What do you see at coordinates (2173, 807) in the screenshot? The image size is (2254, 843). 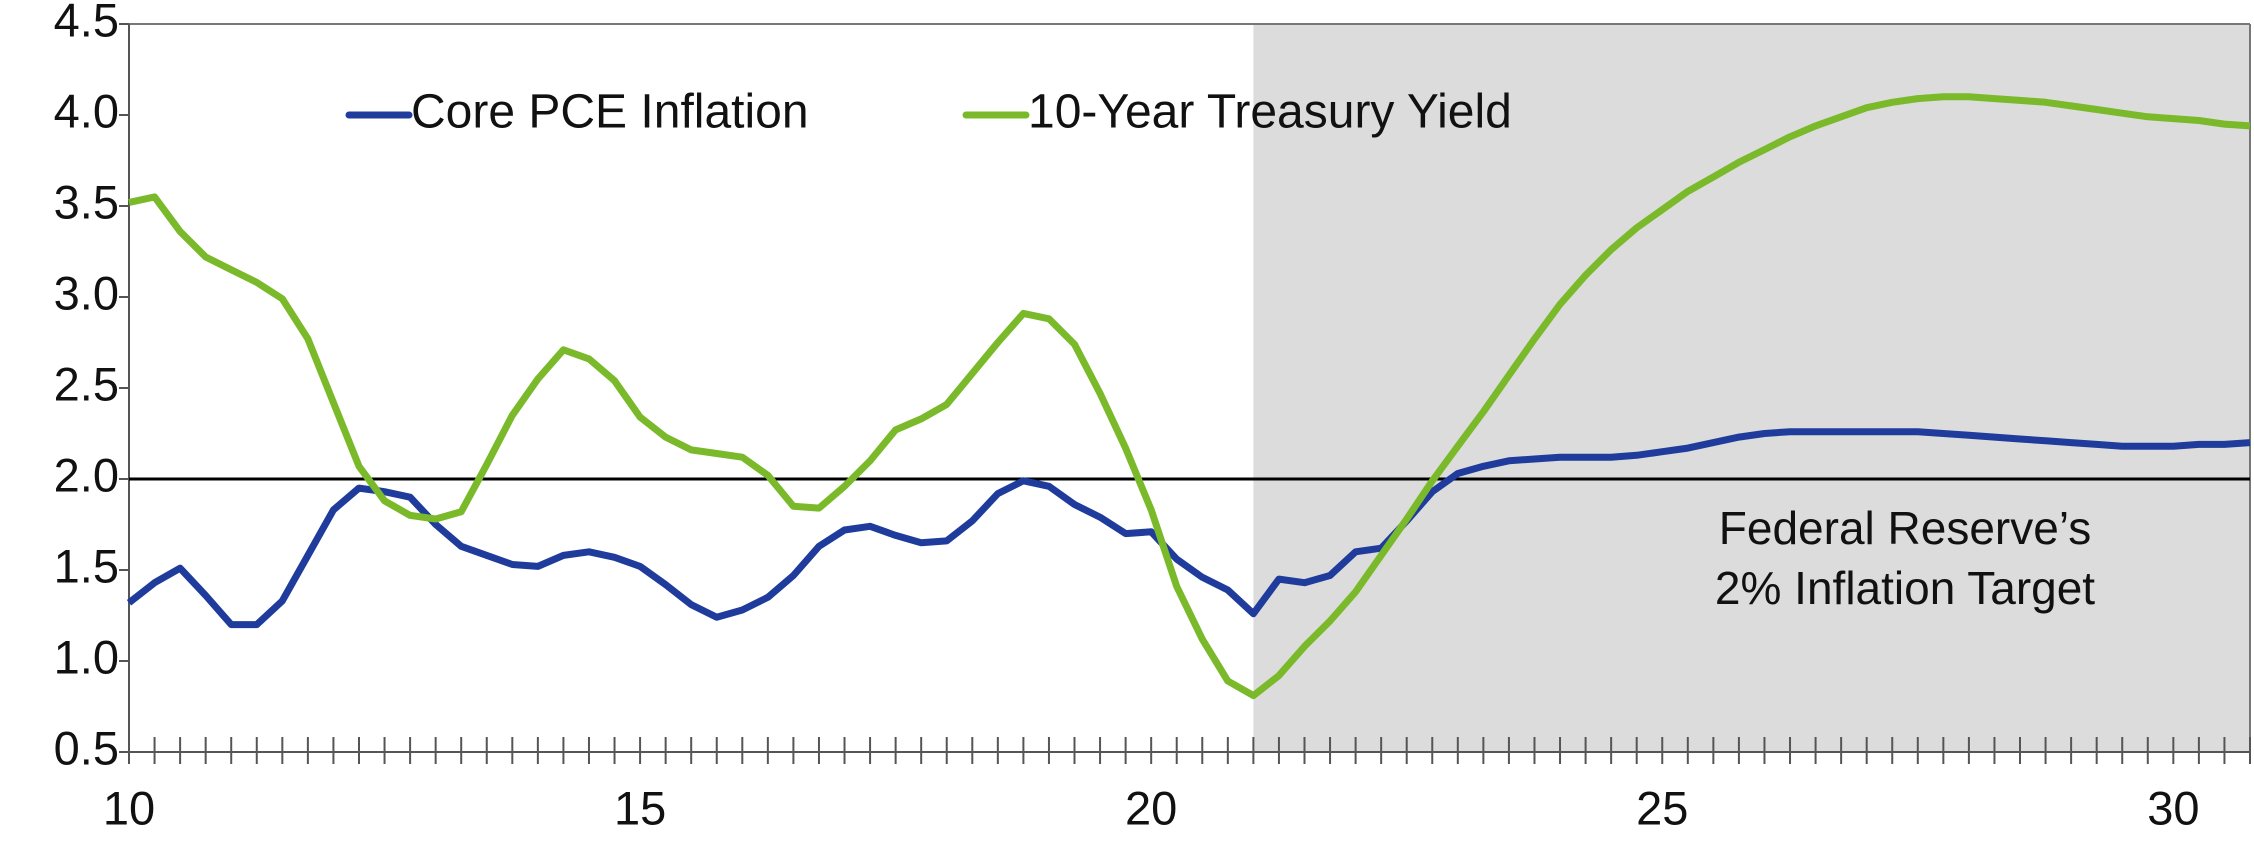 I see `x-tick-label: 30` at bounding box center [2173, 807].